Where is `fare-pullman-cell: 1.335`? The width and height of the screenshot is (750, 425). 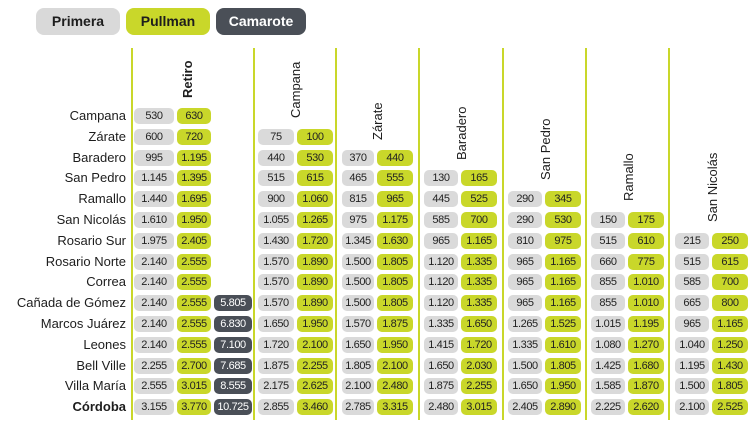
fare-pullman-cell: 1.335 is located at coordinates (479, 303).